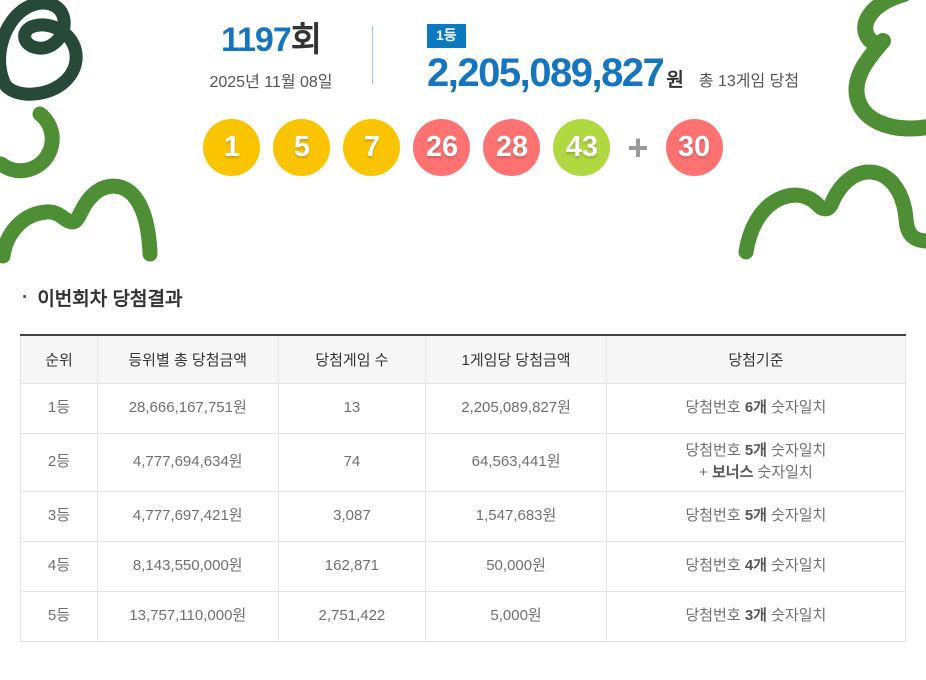 This screenshot has width=926, height=680. Describe the element at coordinates (352, 616) in the screenshot. I see `winner-count-cell: 2,751,422` at that location.